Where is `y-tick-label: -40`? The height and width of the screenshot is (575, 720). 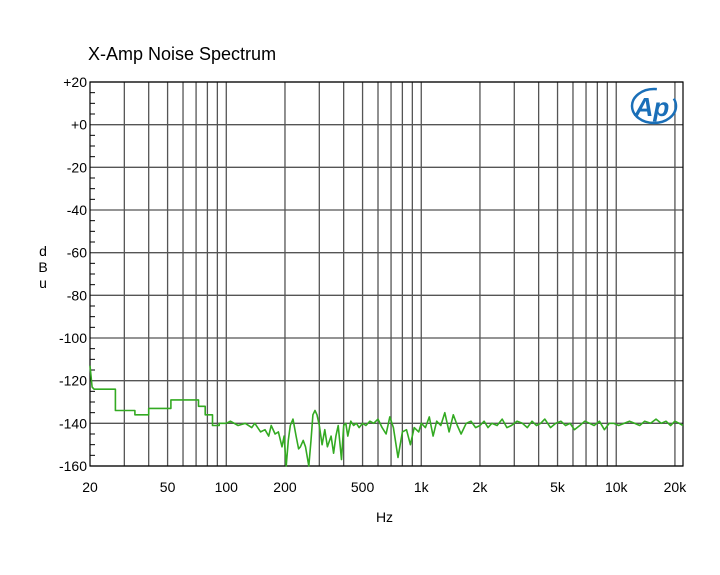
y-tick-label: -40 is located at coordinates (77, 210).